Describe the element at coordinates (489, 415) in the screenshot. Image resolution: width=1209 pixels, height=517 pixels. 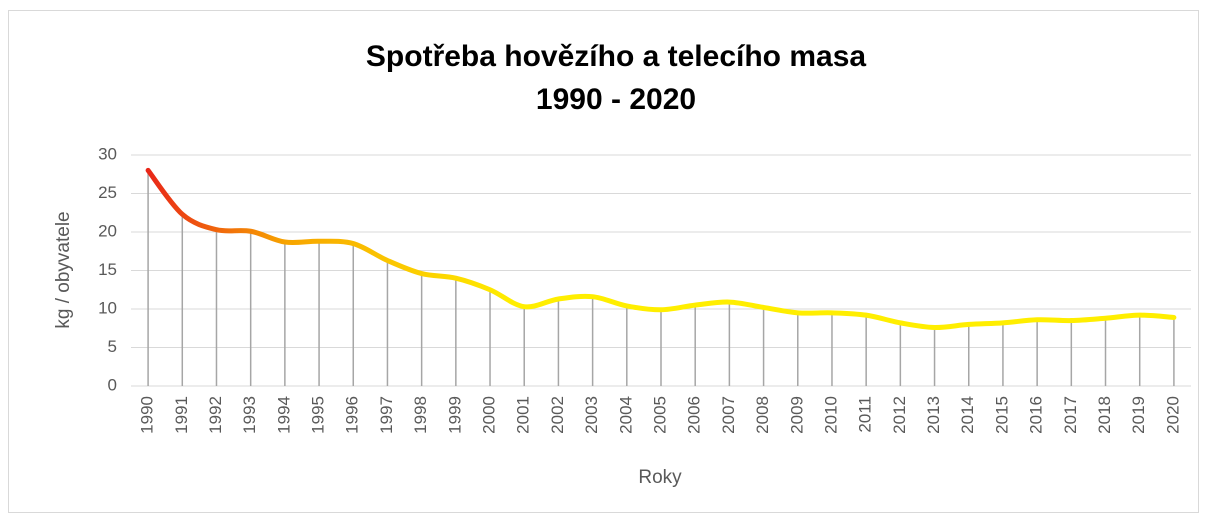
I see `x-tick-label: 2000` at that location.